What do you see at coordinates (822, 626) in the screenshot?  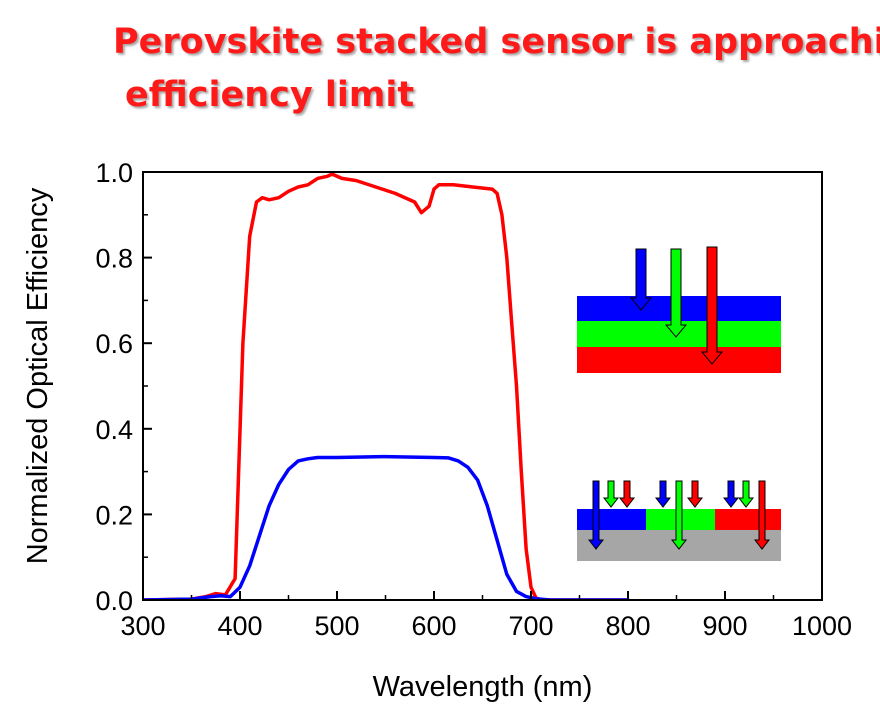 I see `x-tick-label: 1000` at bounding box center [822, 626].